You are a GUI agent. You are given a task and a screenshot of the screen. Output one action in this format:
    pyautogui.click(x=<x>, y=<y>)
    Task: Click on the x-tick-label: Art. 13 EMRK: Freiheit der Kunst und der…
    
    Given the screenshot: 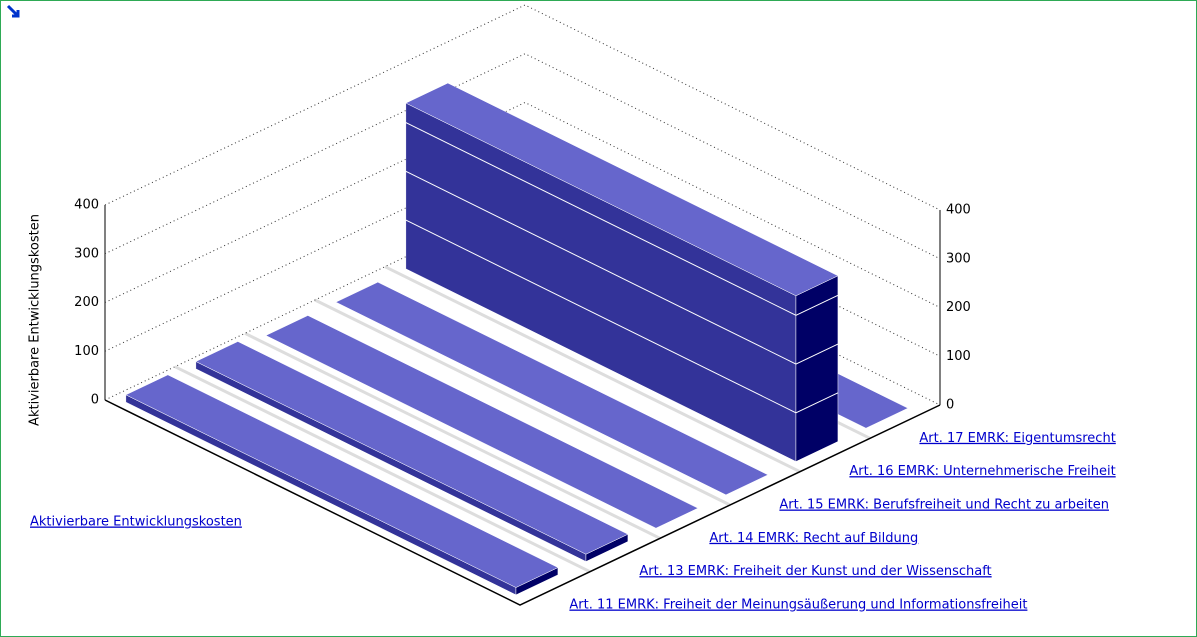 What is the action you would take?
    pyautogui.click(x=815, y=571)
    